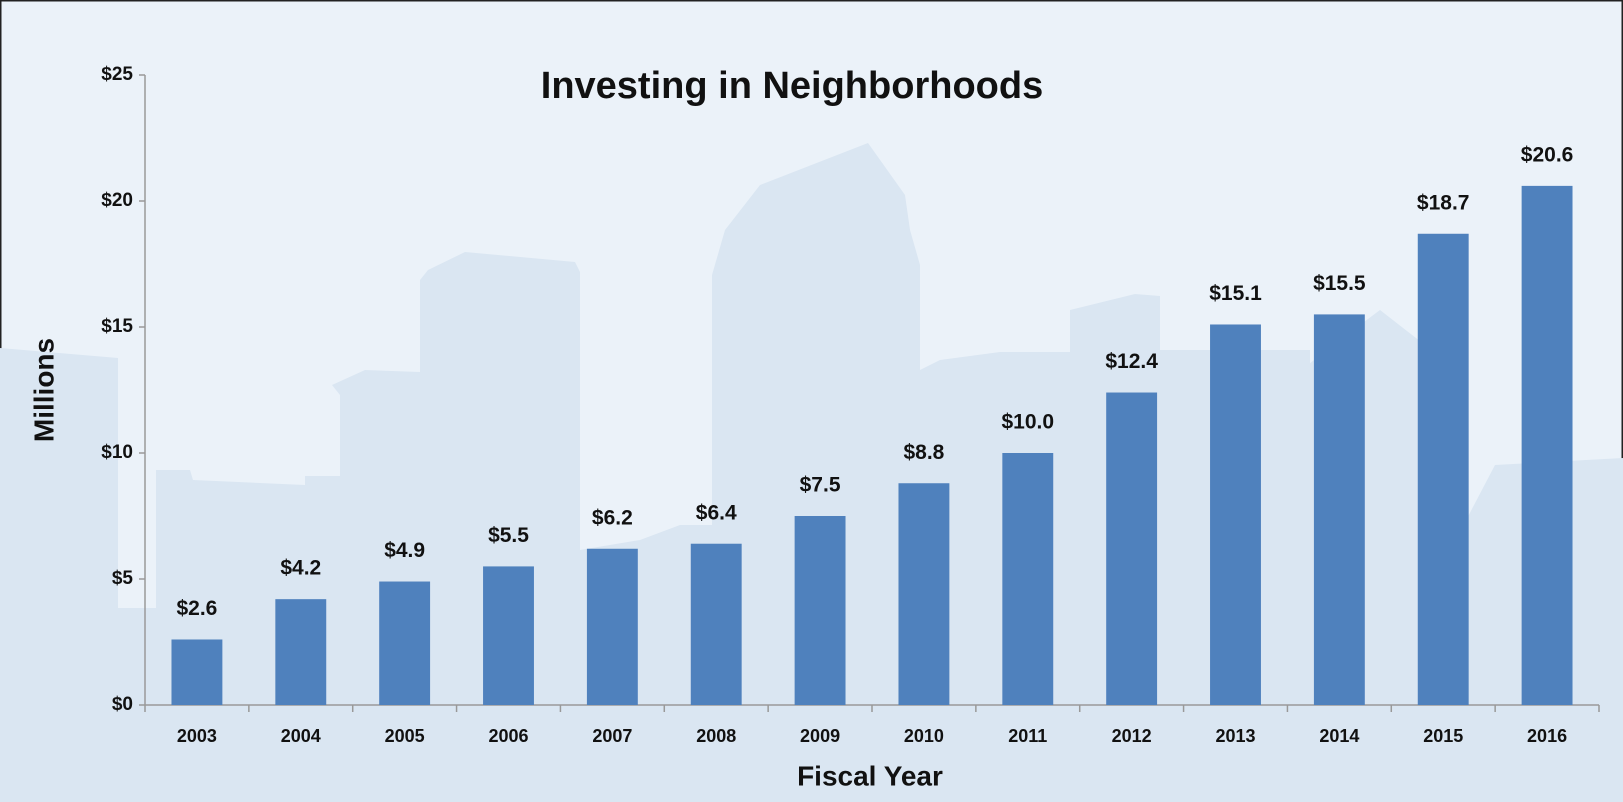  What do you see at coordinates (612, 736) in the screenshot?
I see `x-tick-label: 2007` at bounding box center [612, 736].